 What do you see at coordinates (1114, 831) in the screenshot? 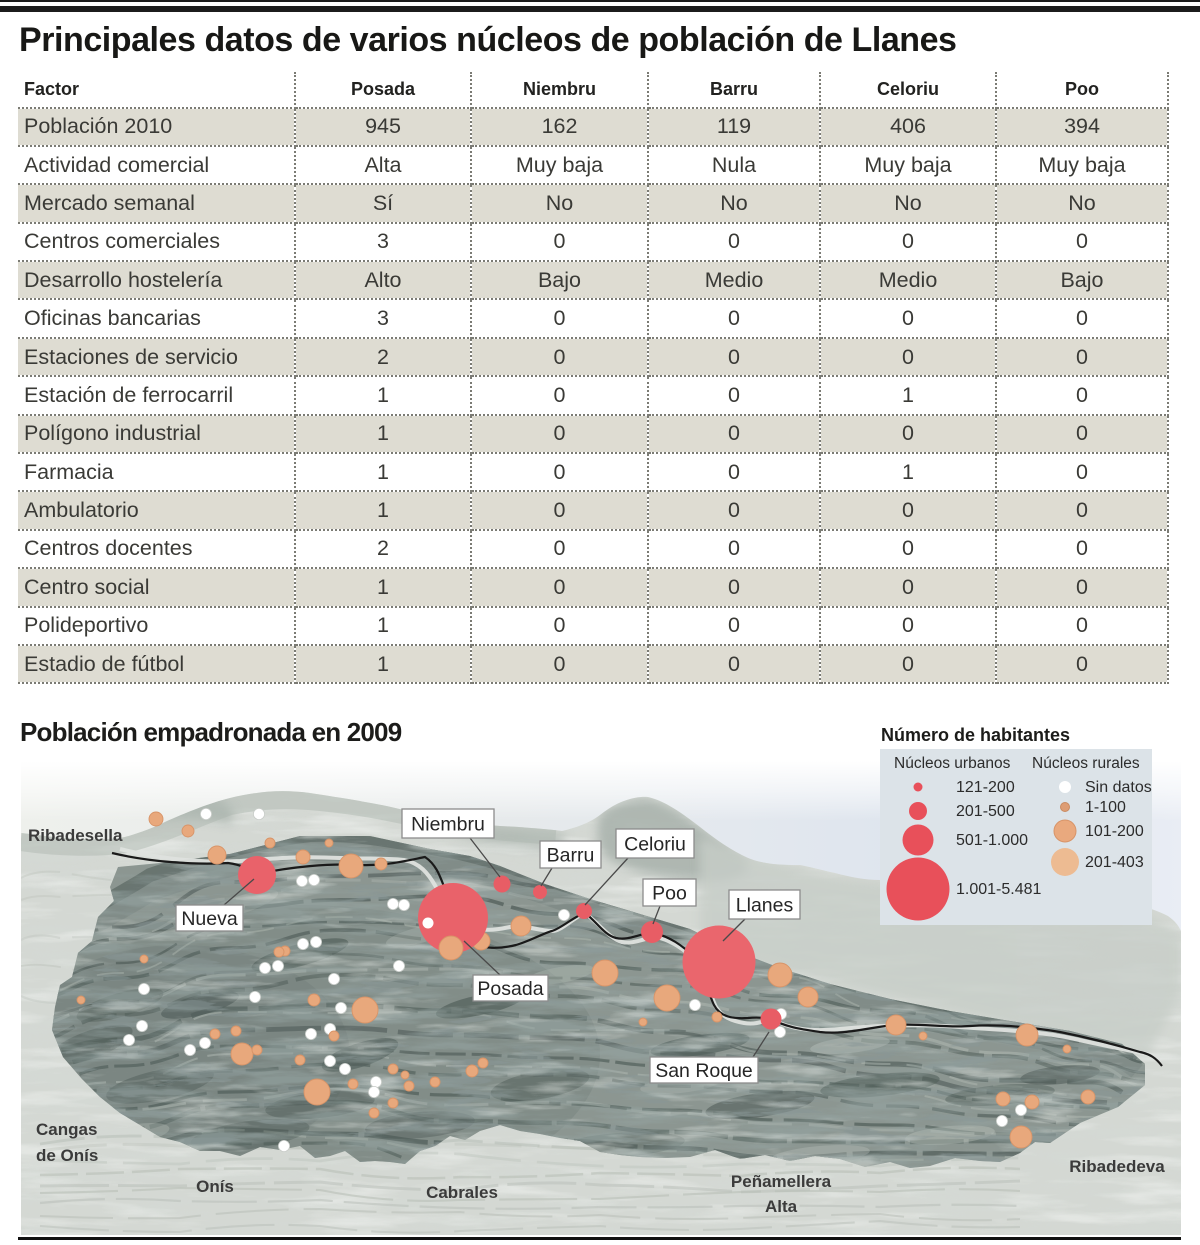
I see `svg-text: 101-200` at bounding box center [1114, 831].